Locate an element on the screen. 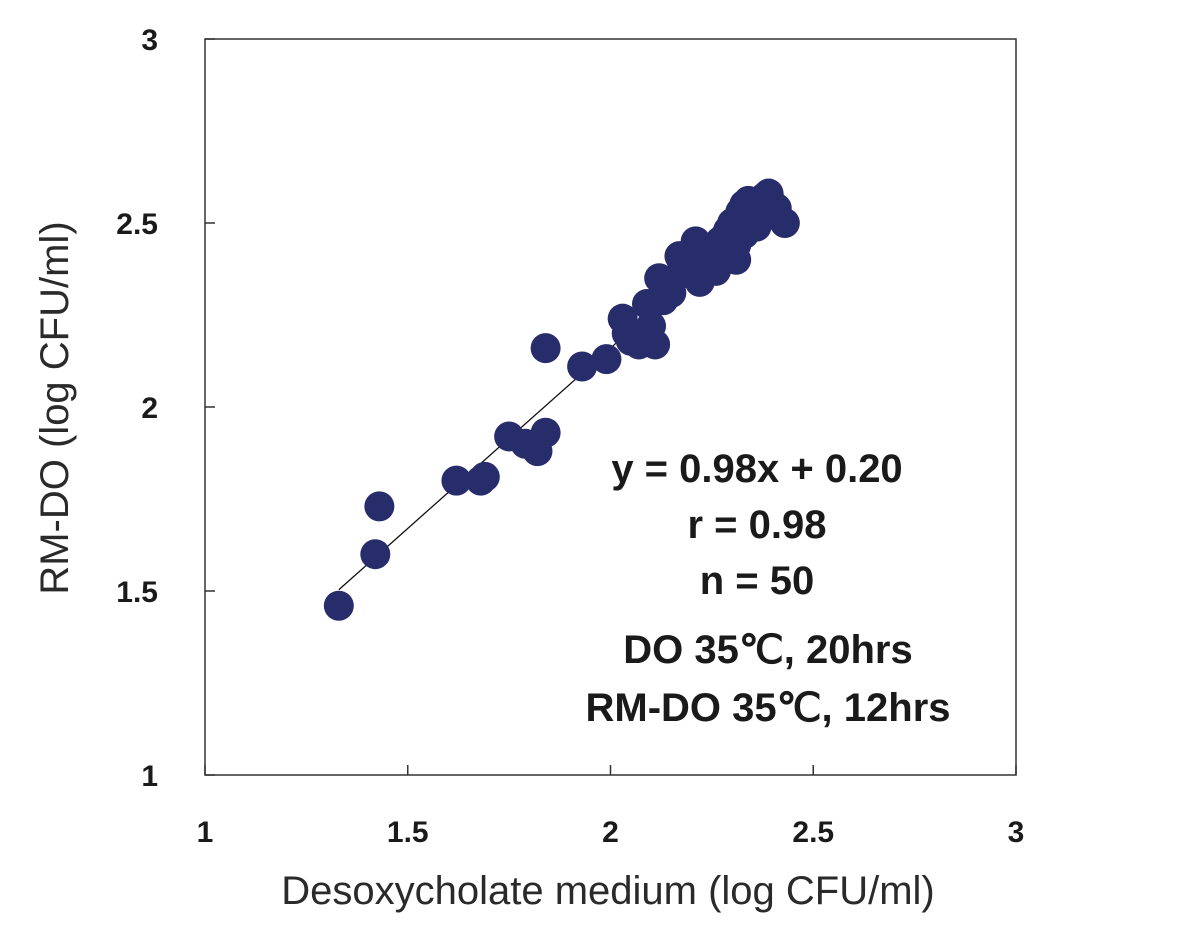 The height and width of the screenshot is (928, 1182). equation-label: y = 0.98x + 0.20 is located at coordinates (756, 469).